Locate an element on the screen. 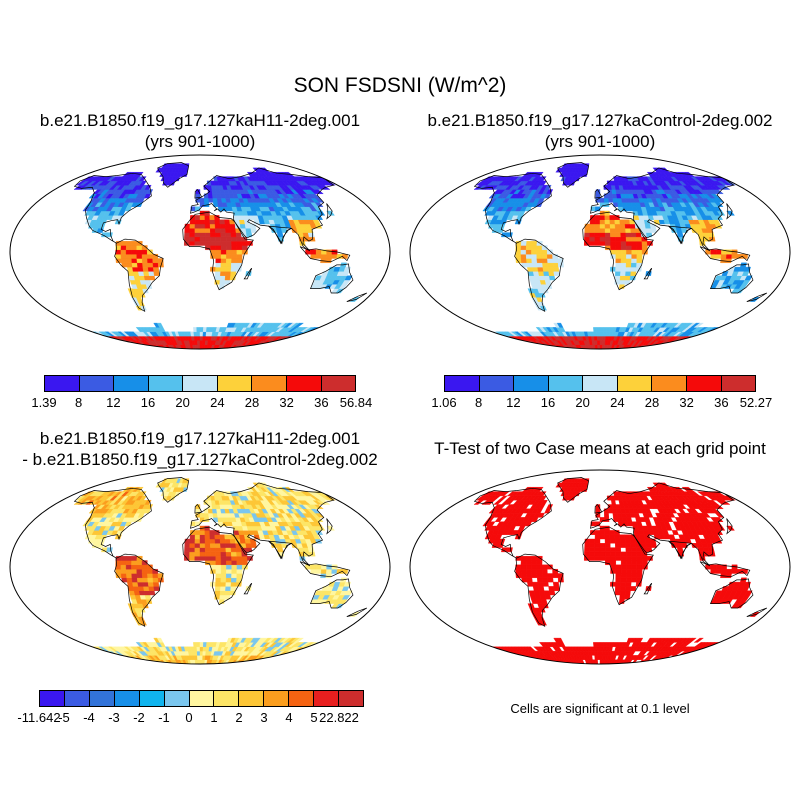  coastline-madagascar is located at coordinates (648, 588).